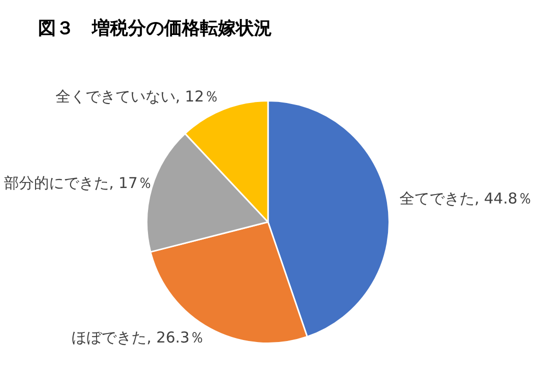  Describe the element at coordinates (138, 337) in the screenshot. I see `slice-label: ほぼできた, 26.3％` at that location.